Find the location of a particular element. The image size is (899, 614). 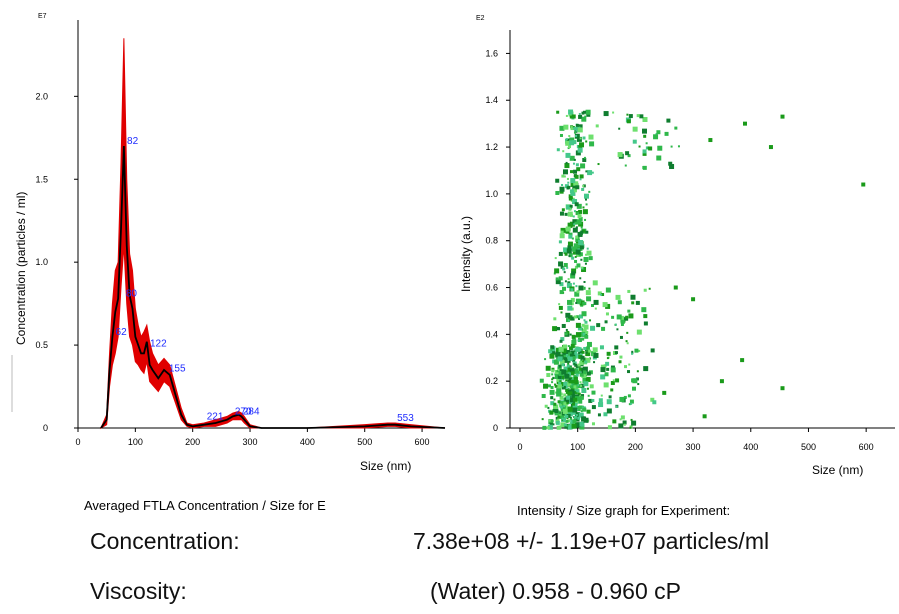

left-y-exponent-label: E7 is located at coordinates (42, 16).